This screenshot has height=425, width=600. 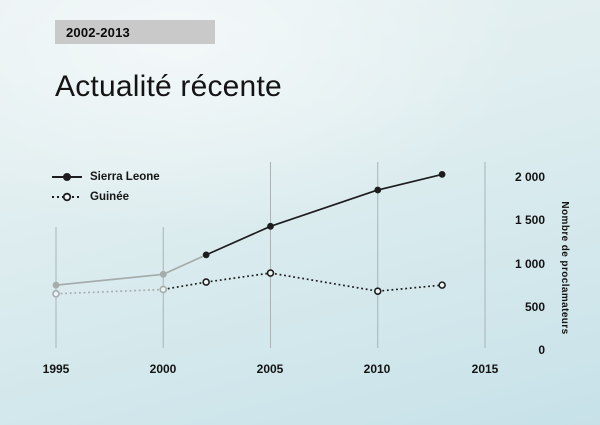 What do you see at coordinates (56, 369) in the screenshot?
I see `x-tick-1995: 1995` at bounding box center [56, 369].